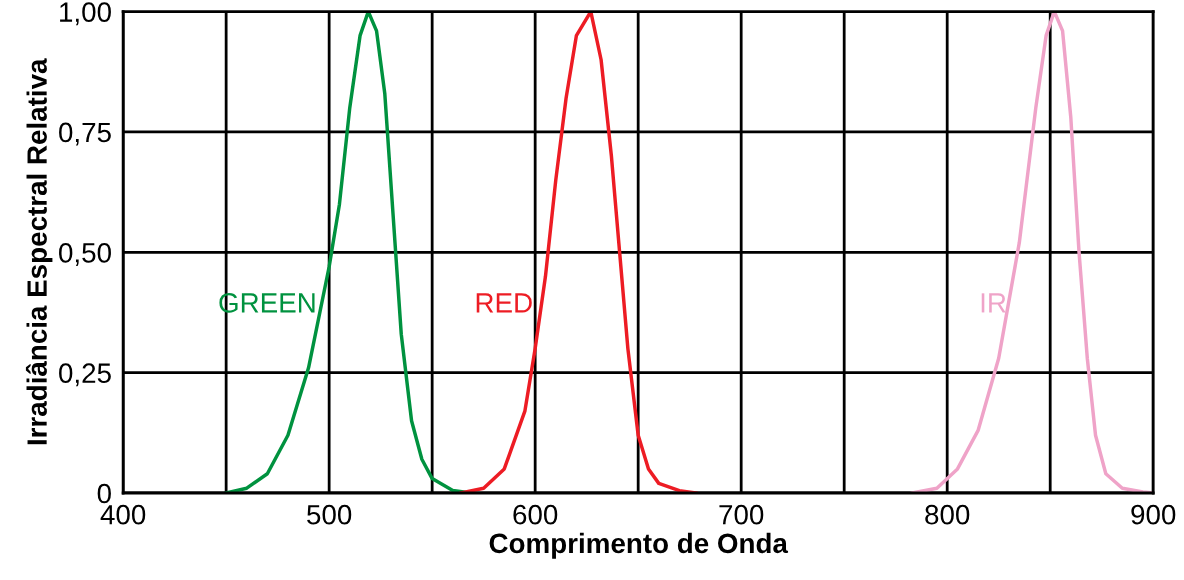 Image resolution: width=1184 pixels, height=580 pixels. I want to click on series-label: RED, so click(504, 303).